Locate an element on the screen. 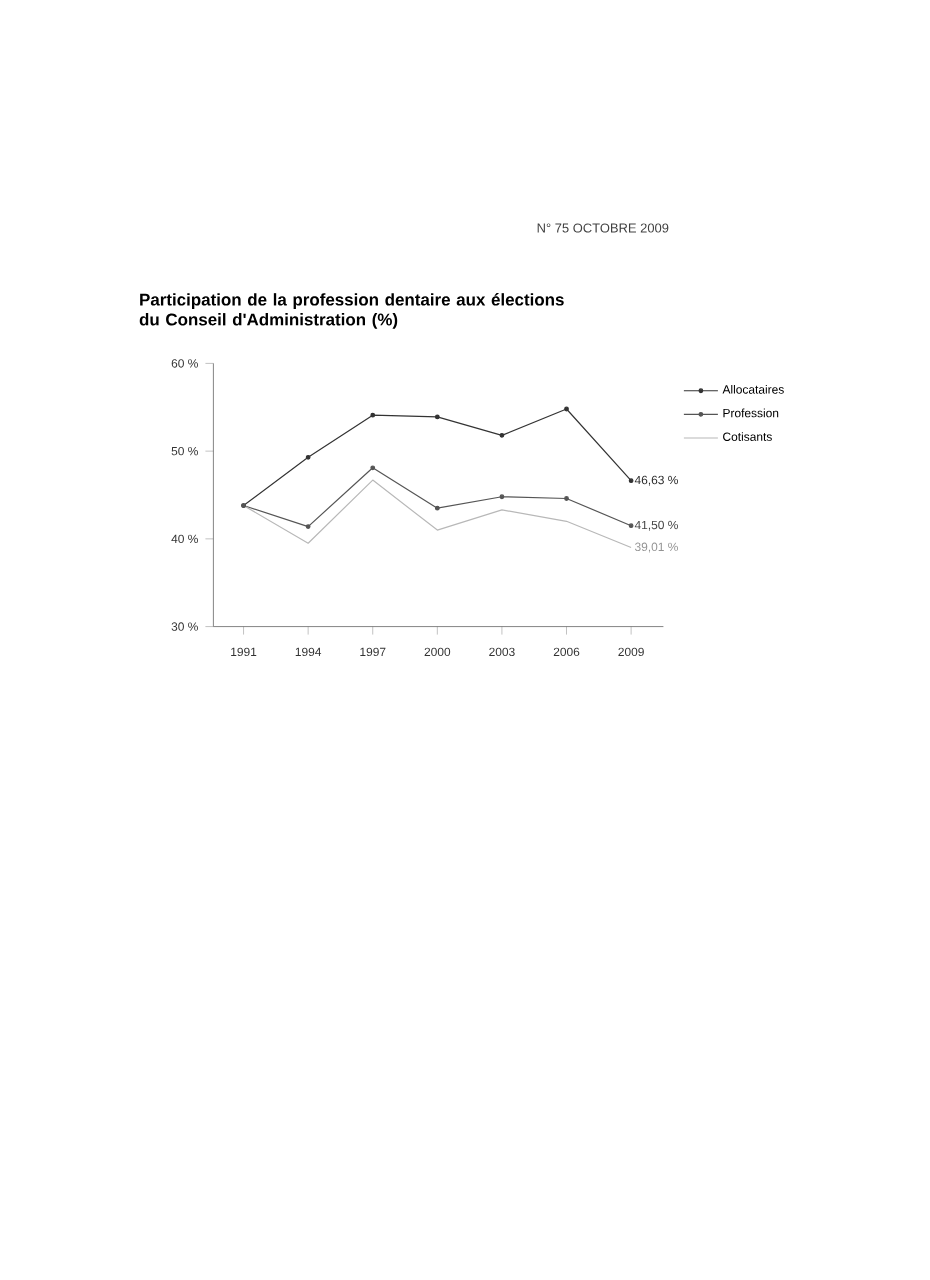 This screenshot has width=930, height=1280. line-series is located at coordinates (437, 514).